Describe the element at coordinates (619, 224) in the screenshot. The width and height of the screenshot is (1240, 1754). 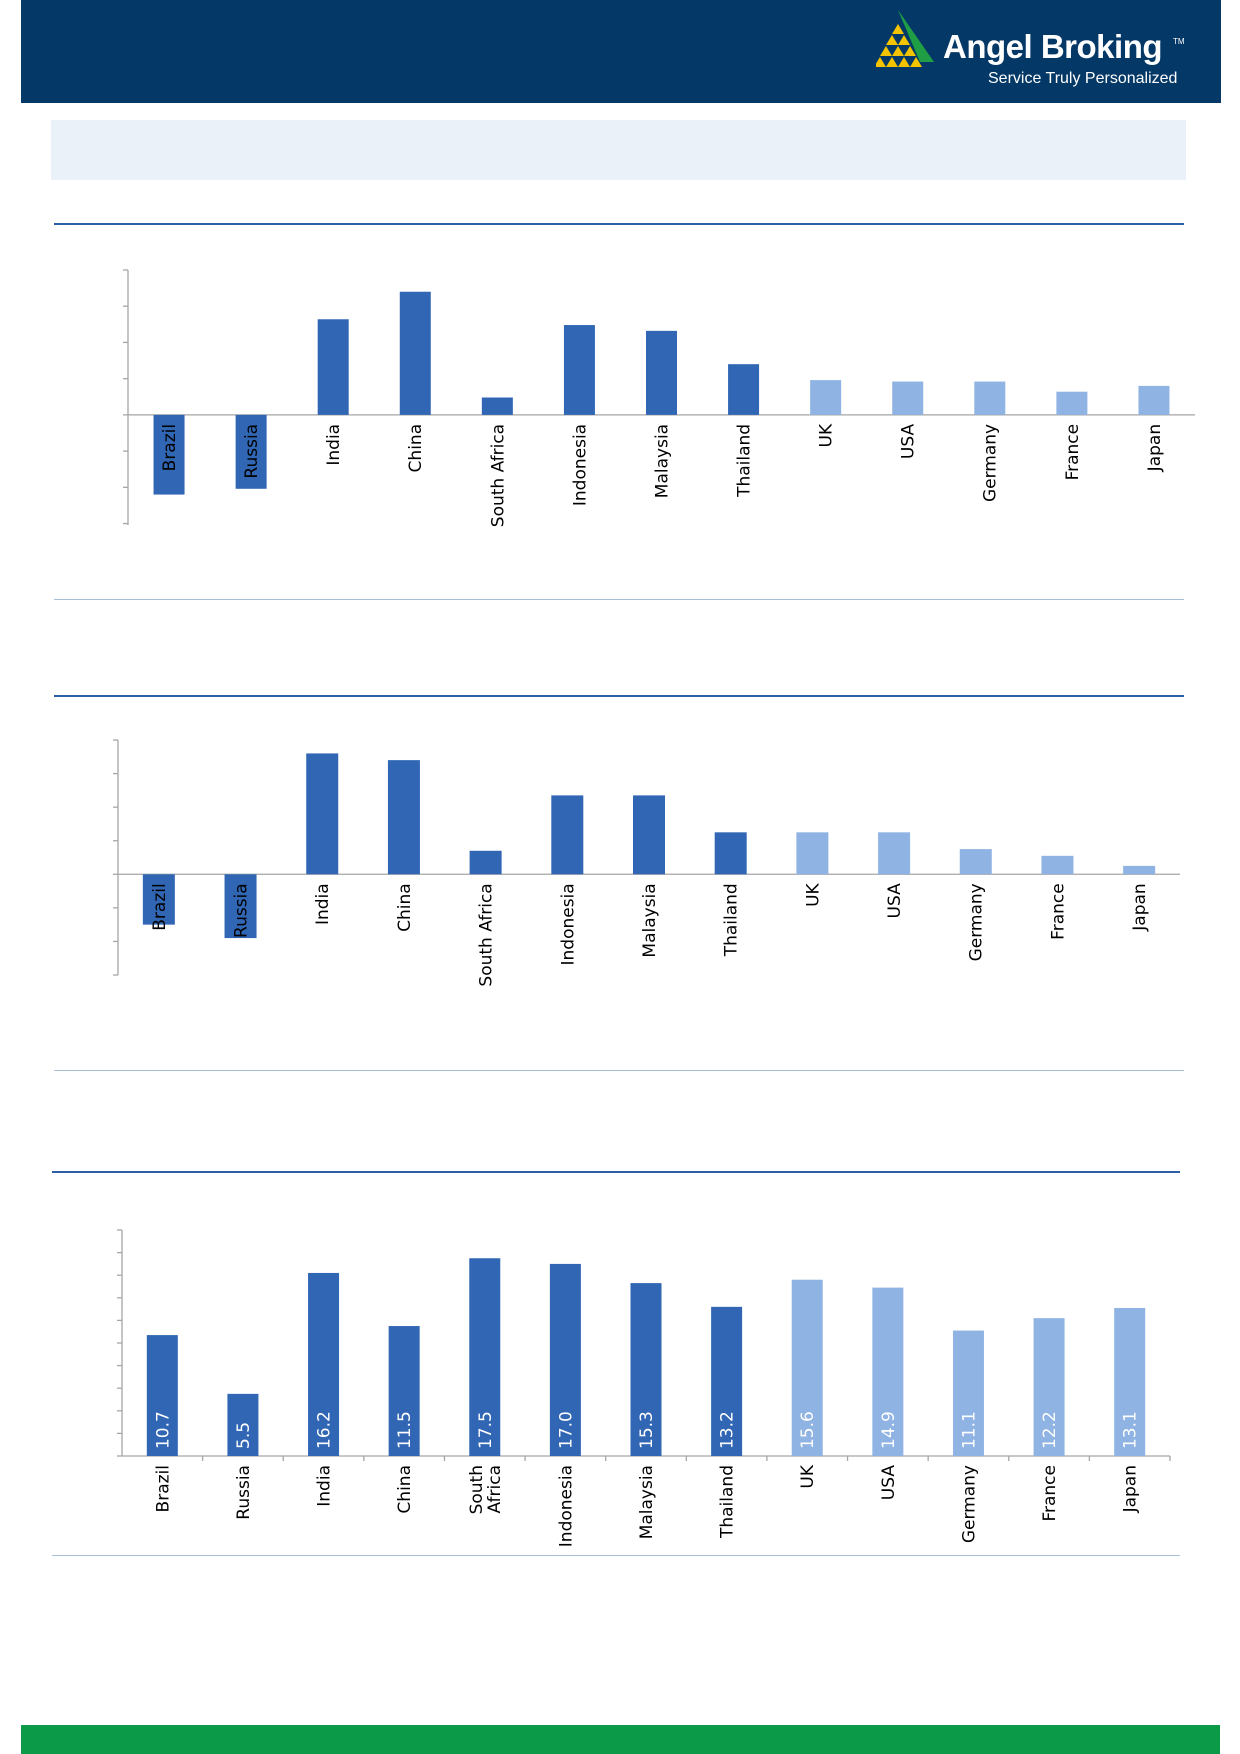
I see `chart1-top-rule` at that location.